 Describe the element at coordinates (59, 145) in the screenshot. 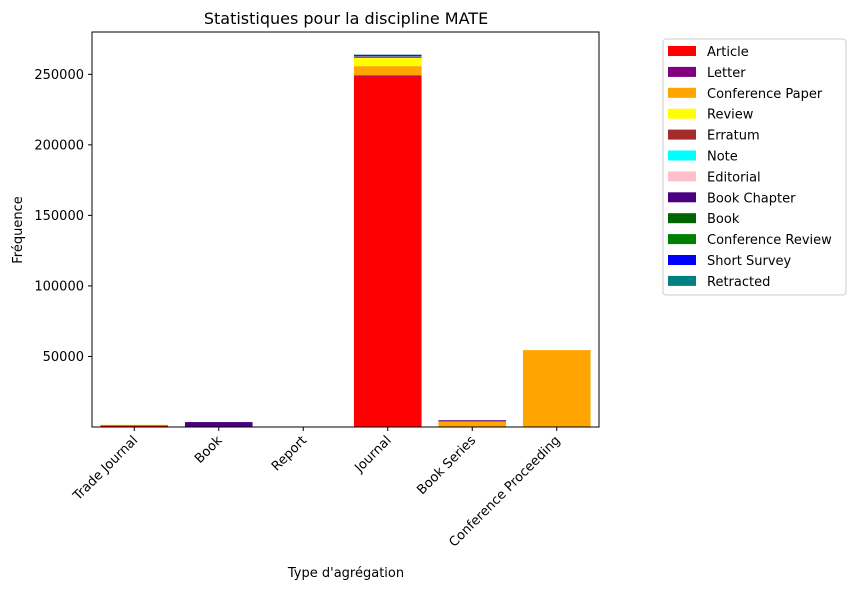

I see `y-tick-label: 200000` at that location.